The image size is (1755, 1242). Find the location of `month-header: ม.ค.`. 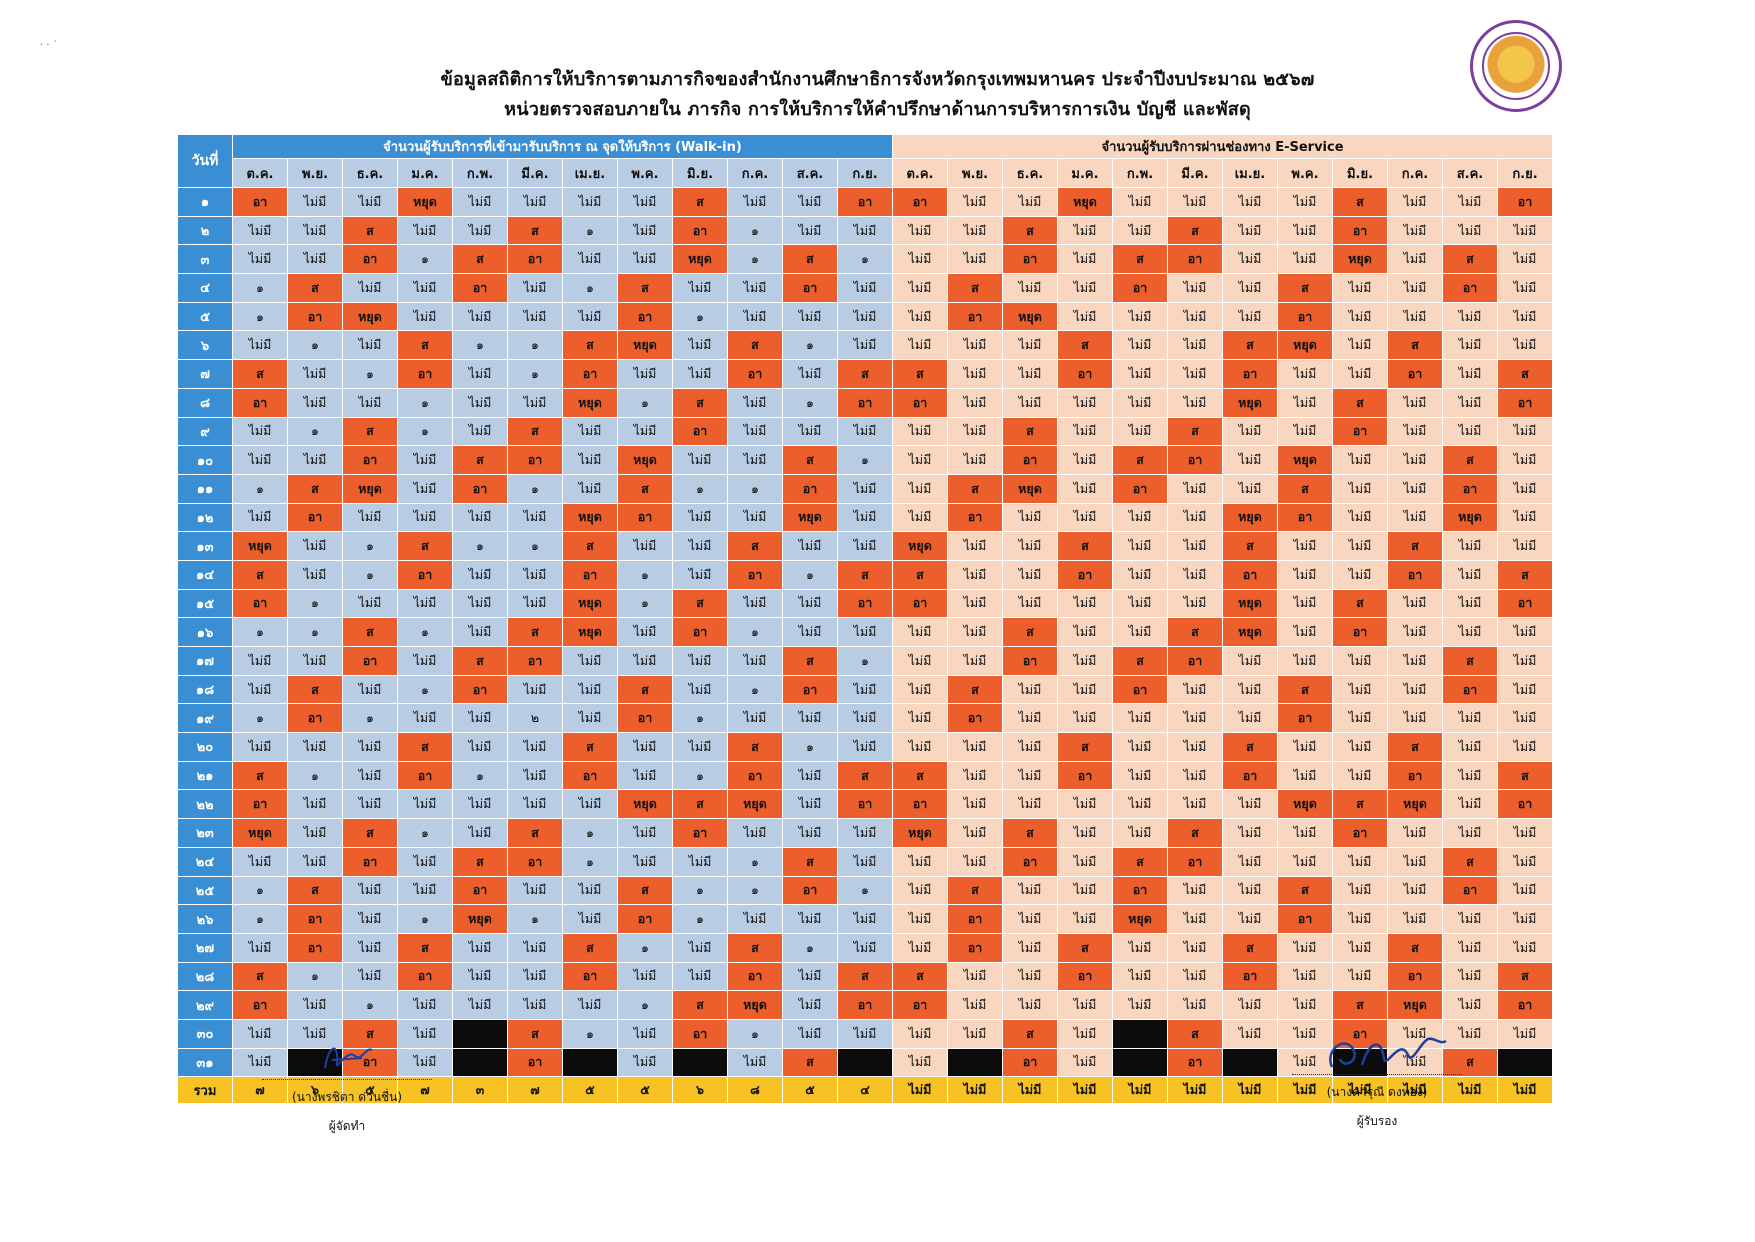

month-header: ม.ค. is located at coordinates (1085, 173).